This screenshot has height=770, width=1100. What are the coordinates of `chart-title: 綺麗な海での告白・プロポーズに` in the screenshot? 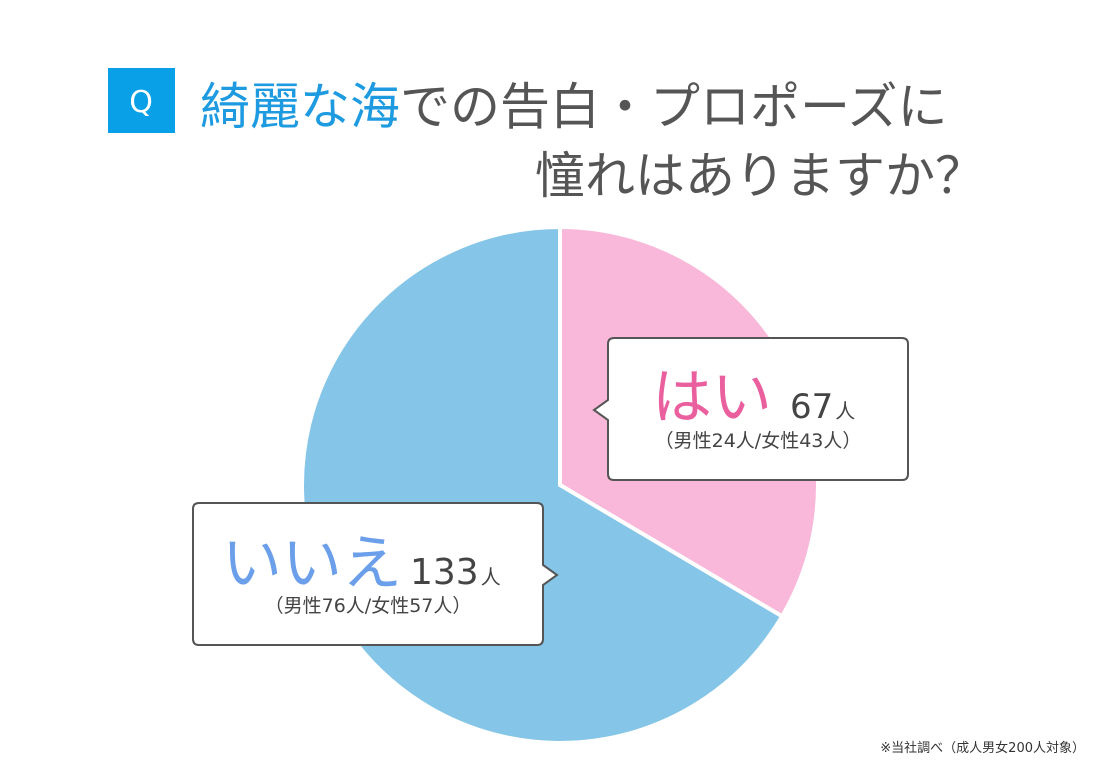 It's located at (574, 107).